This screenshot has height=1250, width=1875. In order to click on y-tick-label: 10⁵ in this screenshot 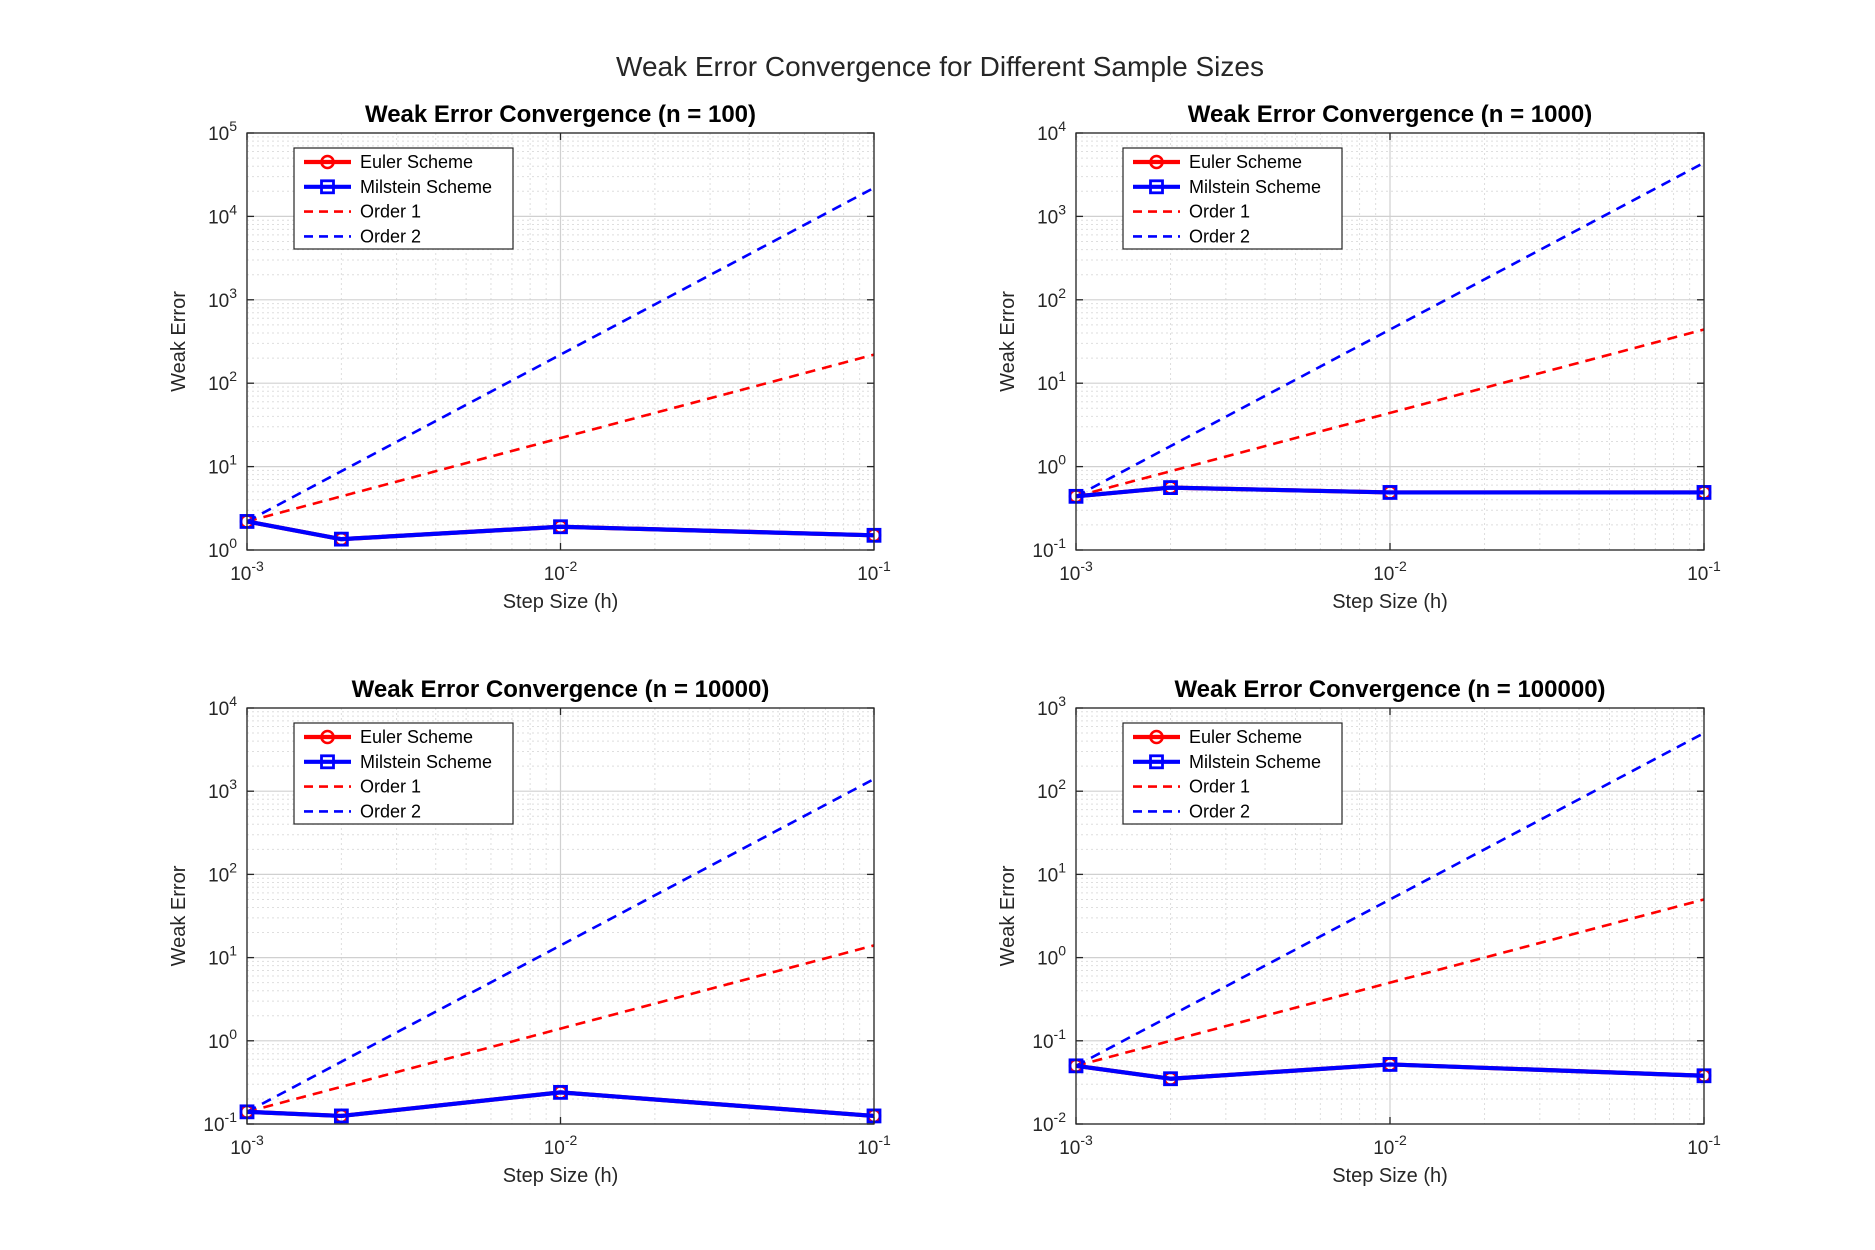, I will do `click(222, 131)`.